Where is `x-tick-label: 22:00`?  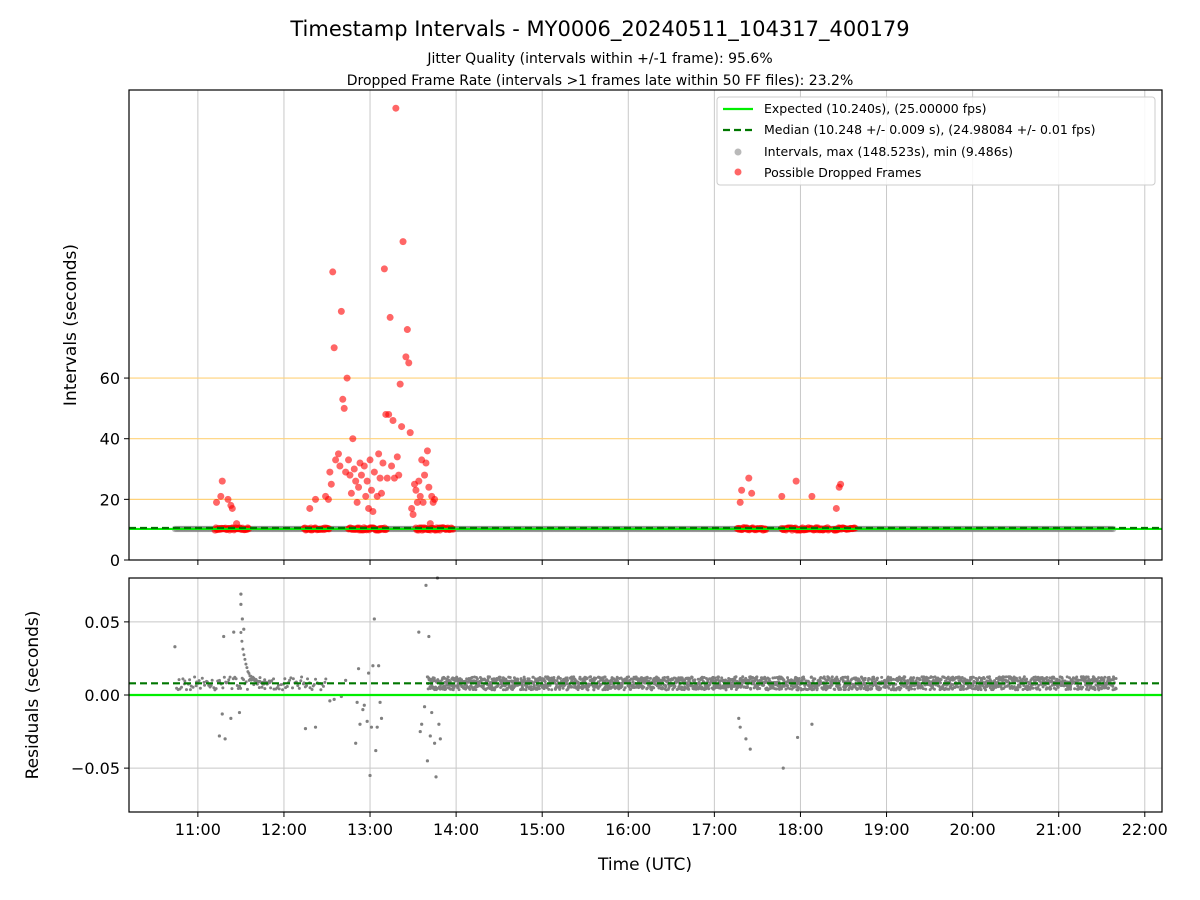 x-tick-label: 22:00 is located at coordinates (1145, 829).